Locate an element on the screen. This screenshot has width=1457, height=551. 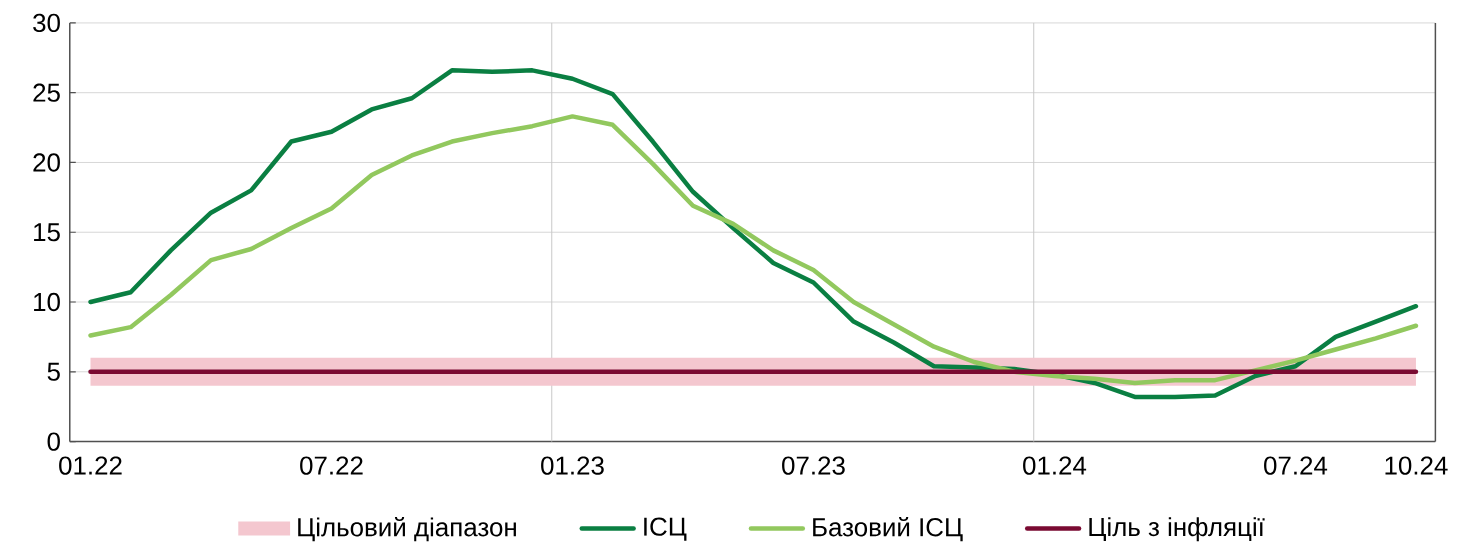
y-tick-label: 30 is located at coordinates (46, 22).